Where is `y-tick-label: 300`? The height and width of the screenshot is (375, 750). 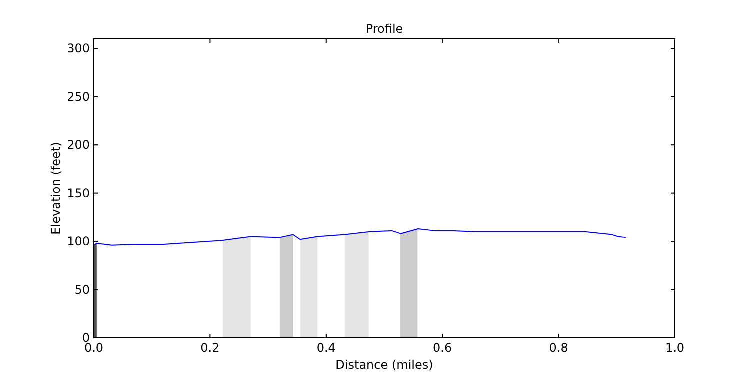 y-tick-label: 300 is located at coordinates (78, 49).